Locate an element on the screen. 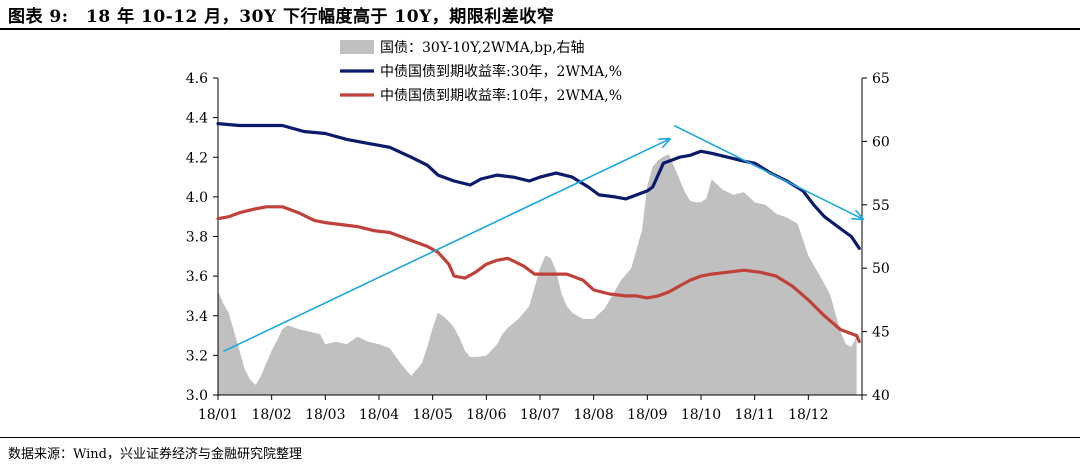 This screenshot has width=1080, height=465. left-tick-label: 3.8 is located at coordinates (197, 238).